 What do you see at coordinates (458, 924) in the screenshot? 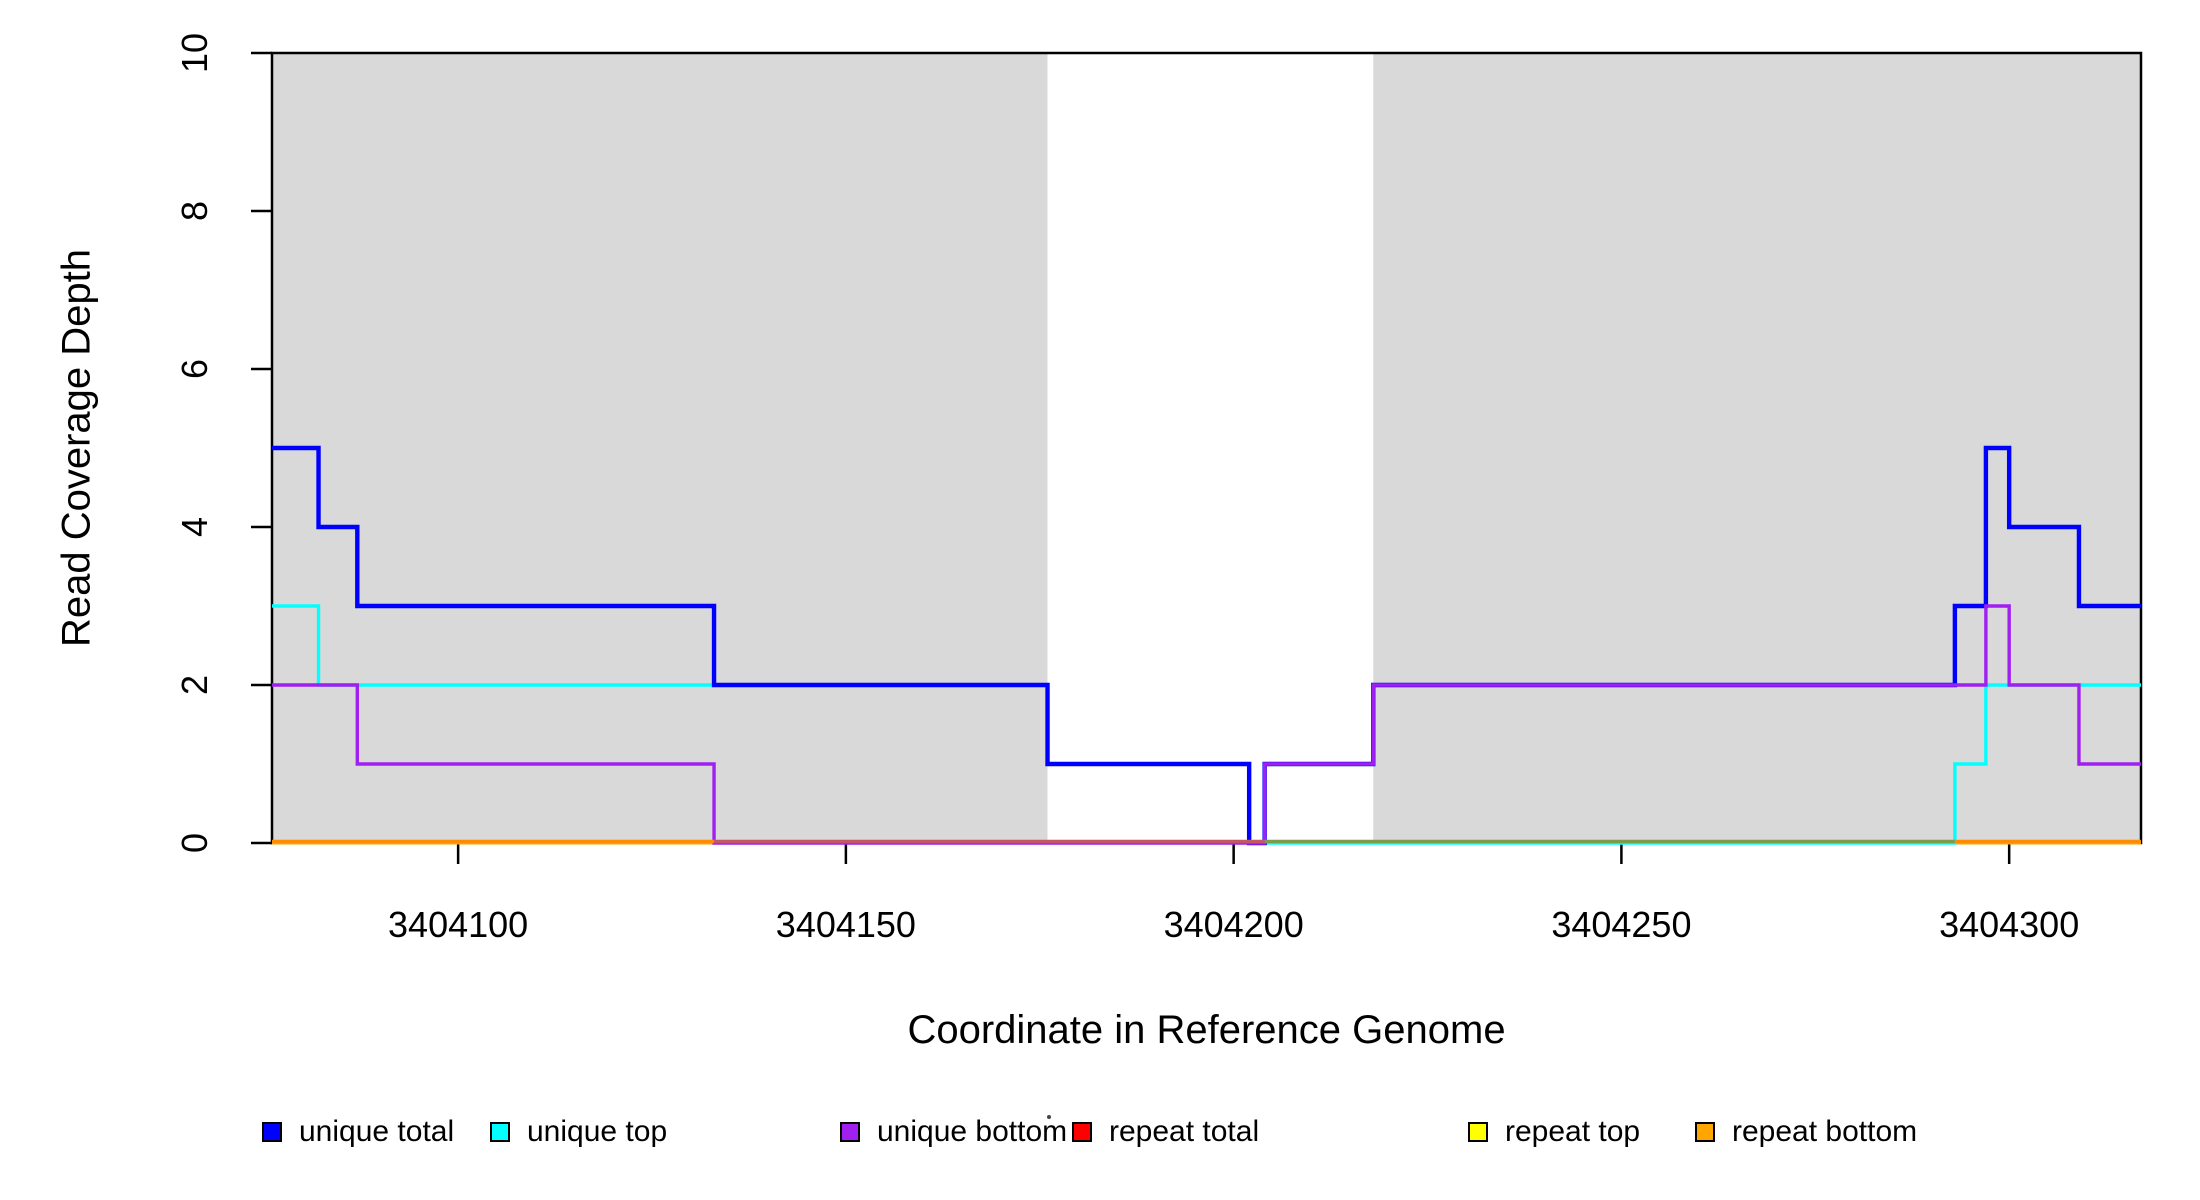
I see `x-tick-label: 3404100` at bounding box center [458, 924].